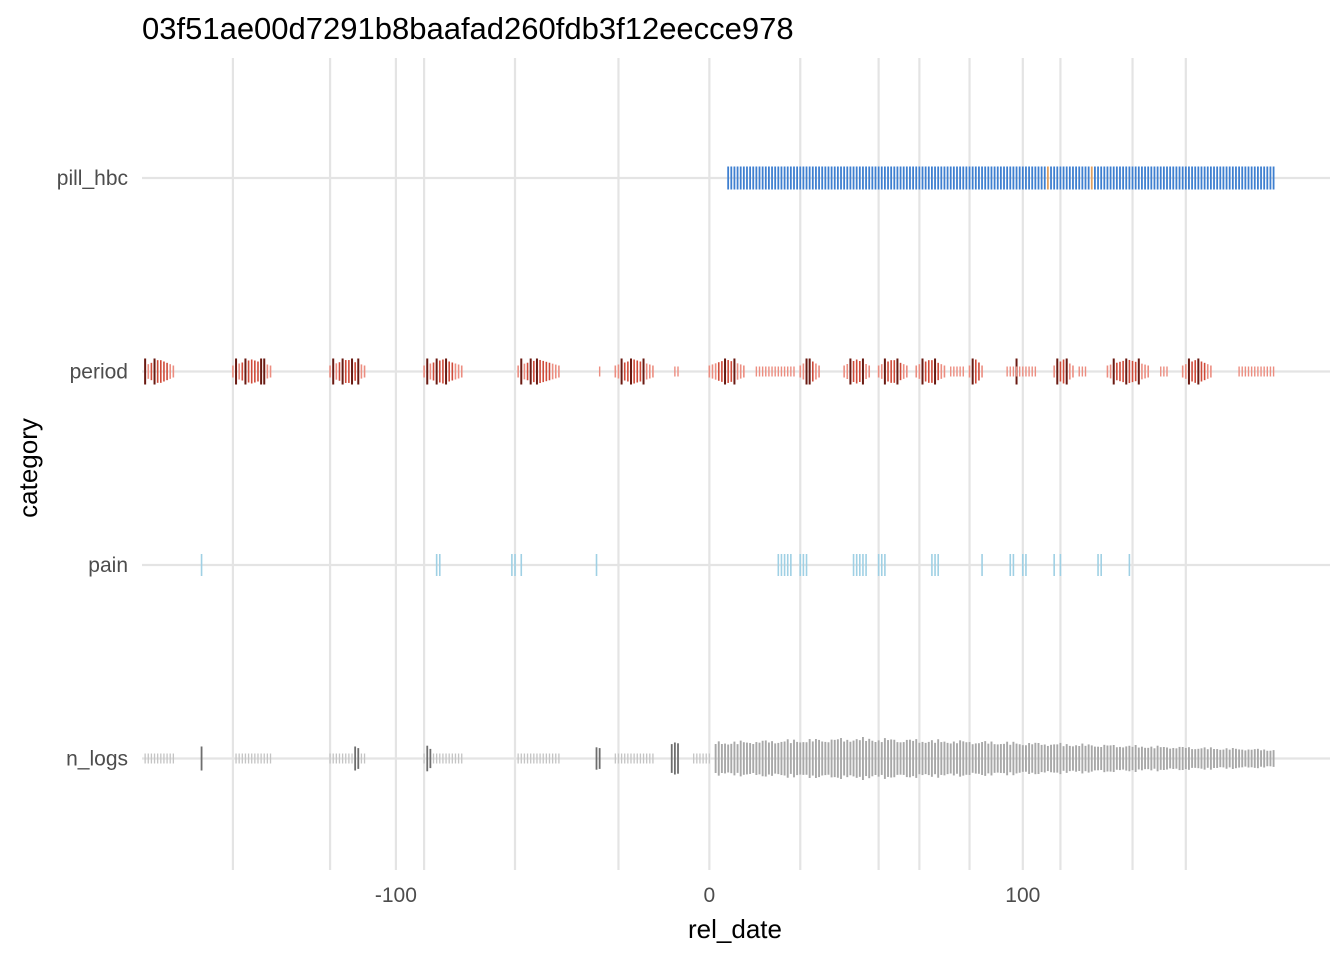 The height and width of the screenshot is (960, 1344). Describe the element at coordinates (92, 178) in the screenshot. I see `y-tick-label: pill_hbc` at that location.